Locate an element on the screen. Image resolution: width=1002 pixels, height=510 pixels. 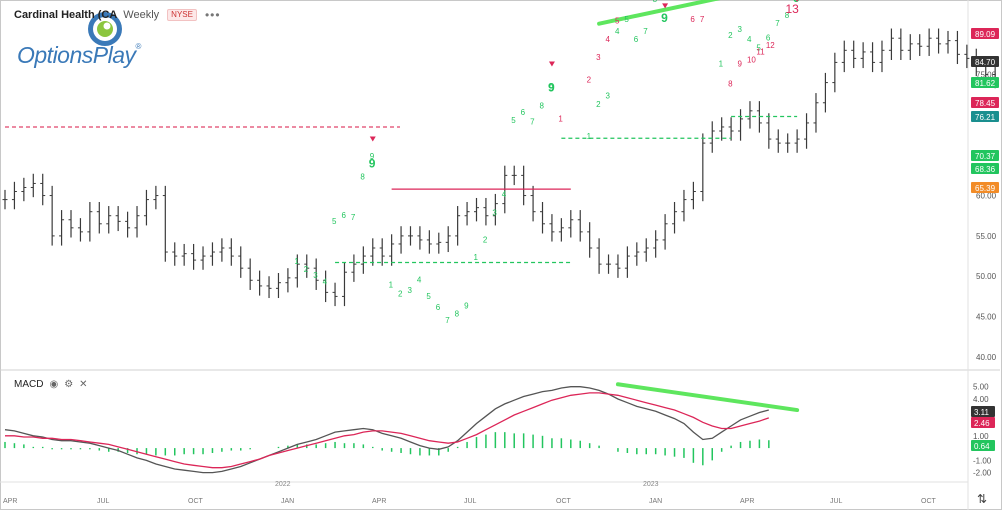
macd-line is located at coordinates (386, 430).